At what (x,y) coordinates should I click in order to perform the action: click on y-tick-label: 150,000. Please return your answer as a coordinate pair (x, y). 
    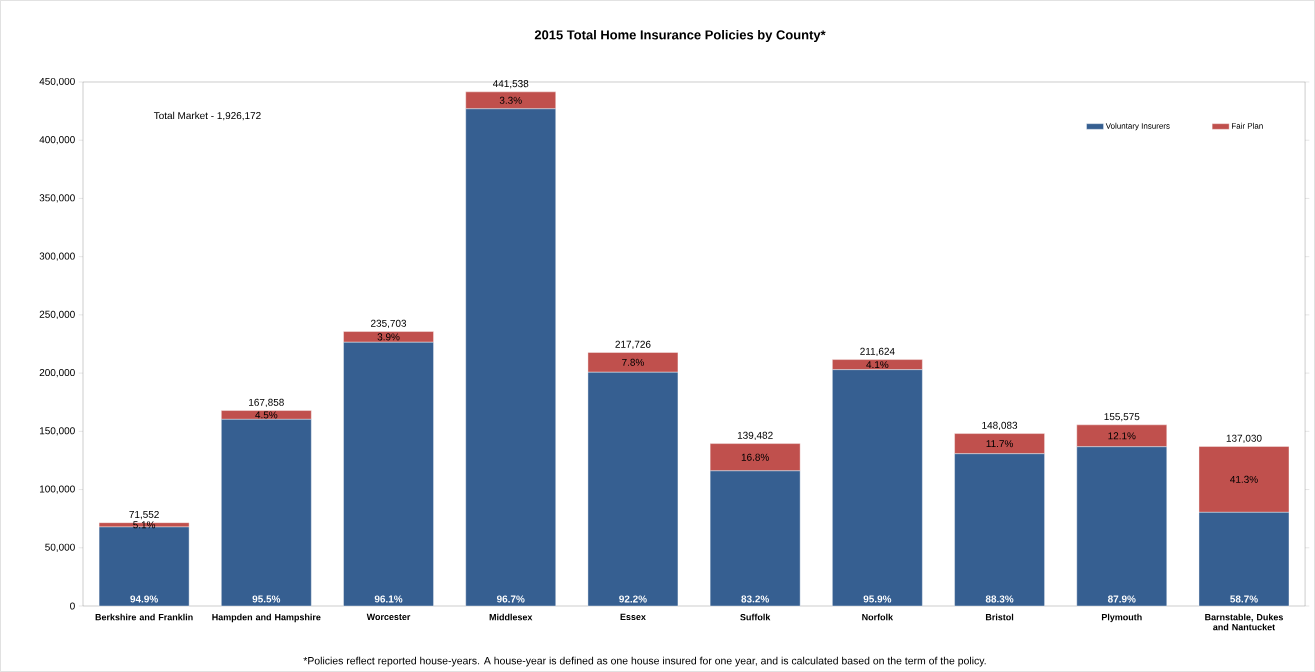
    Looking at the image, I should click on (57, 431).